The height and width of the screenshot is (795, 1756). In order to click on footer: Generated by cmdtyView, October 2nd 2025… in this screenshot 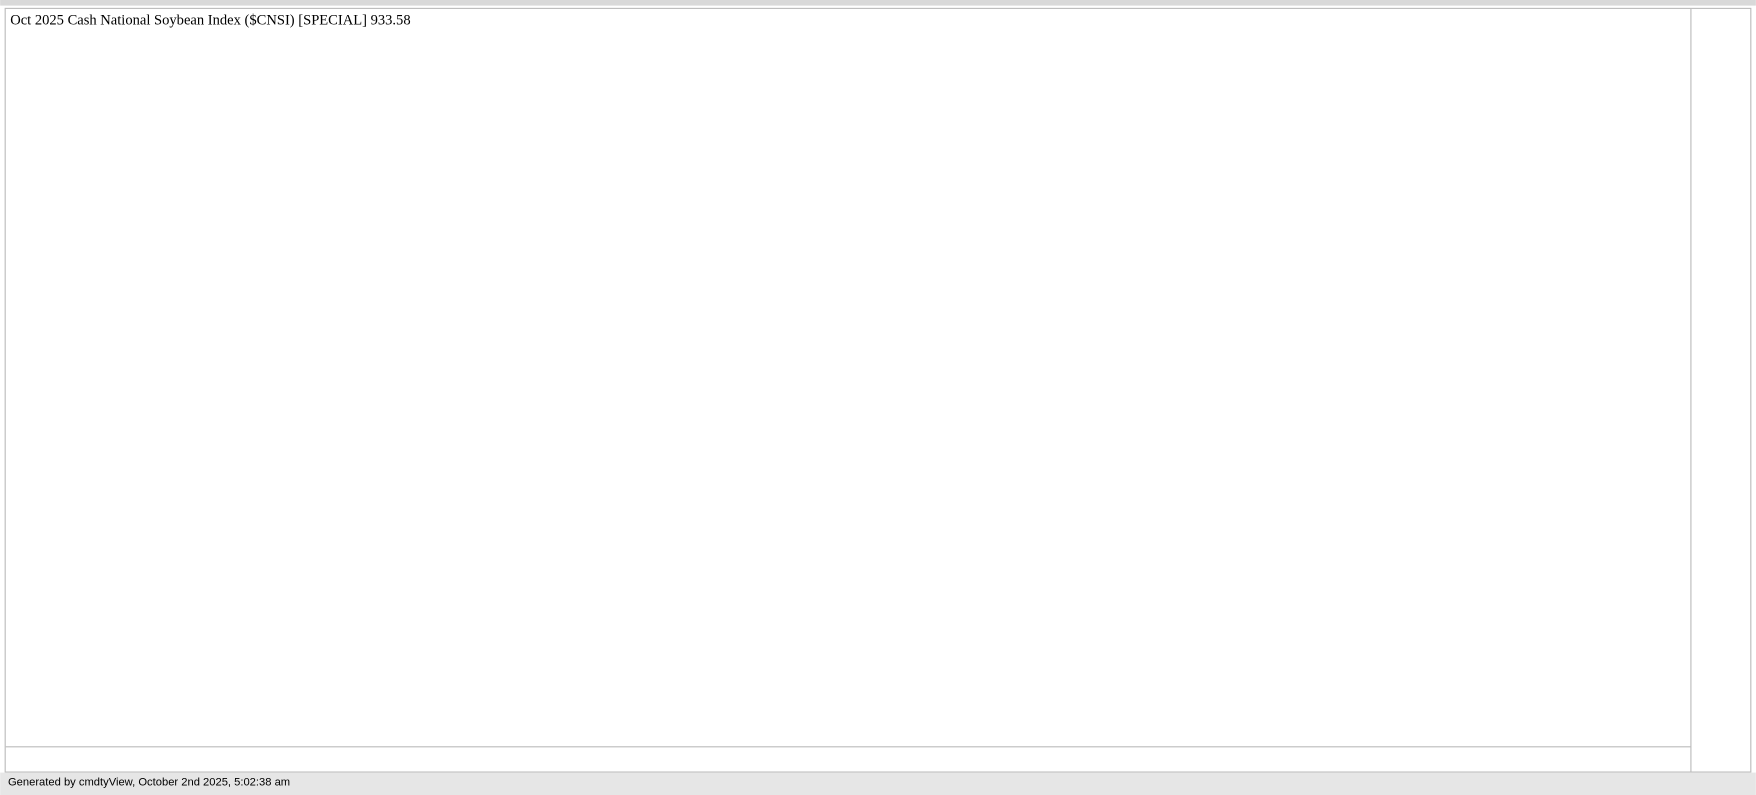, I will do `click(149, 783)`.